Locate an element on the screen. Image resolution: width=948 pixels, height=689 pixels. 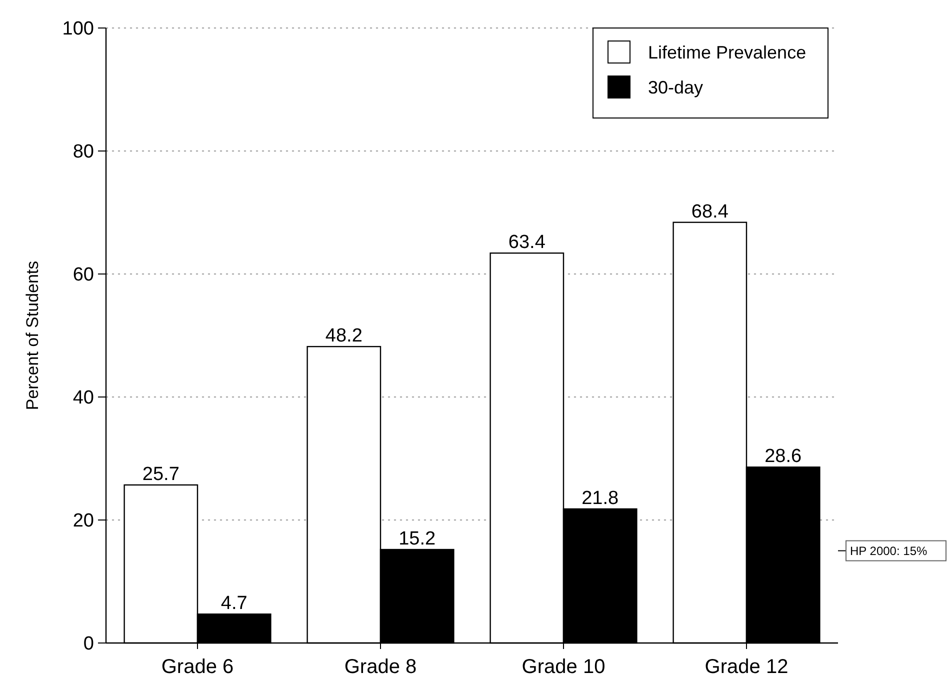
y-tick-label: 0 is located at coordinates (88, 644).